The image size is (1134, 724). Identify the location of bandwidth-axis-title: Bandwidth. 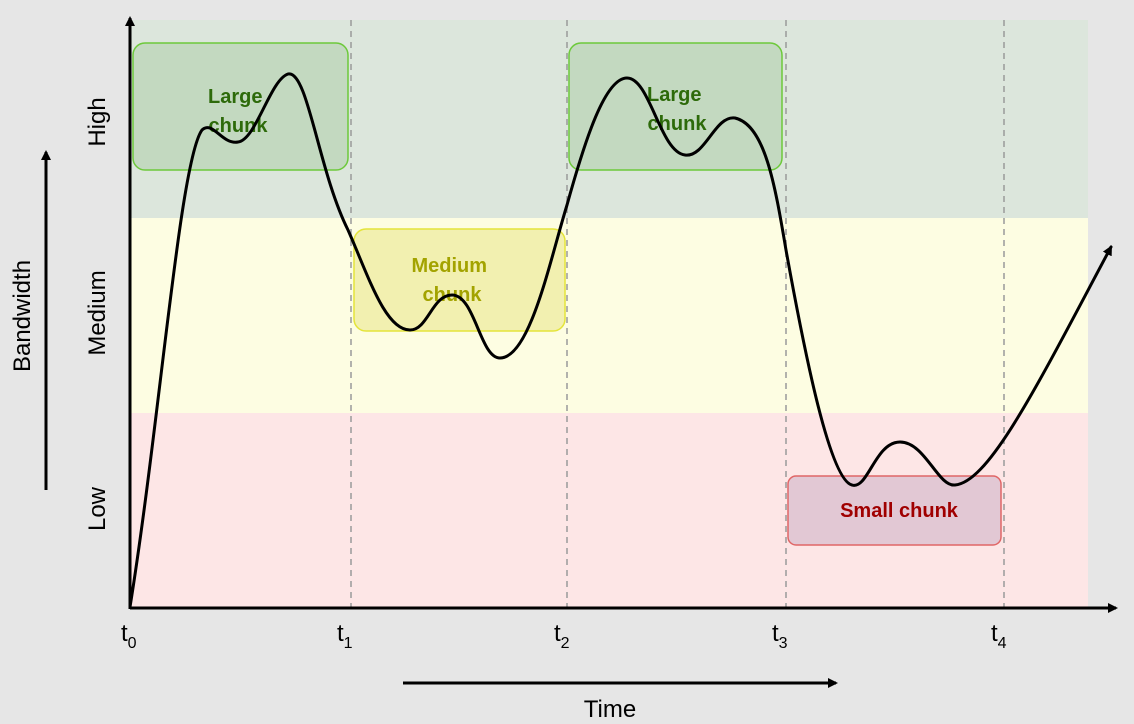
(22, 316).